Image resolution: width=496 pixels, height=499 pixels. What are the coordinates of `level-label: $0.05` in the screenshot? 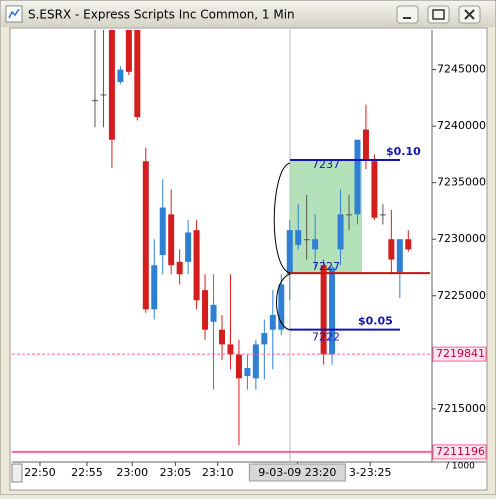 It's located at (375, 321).